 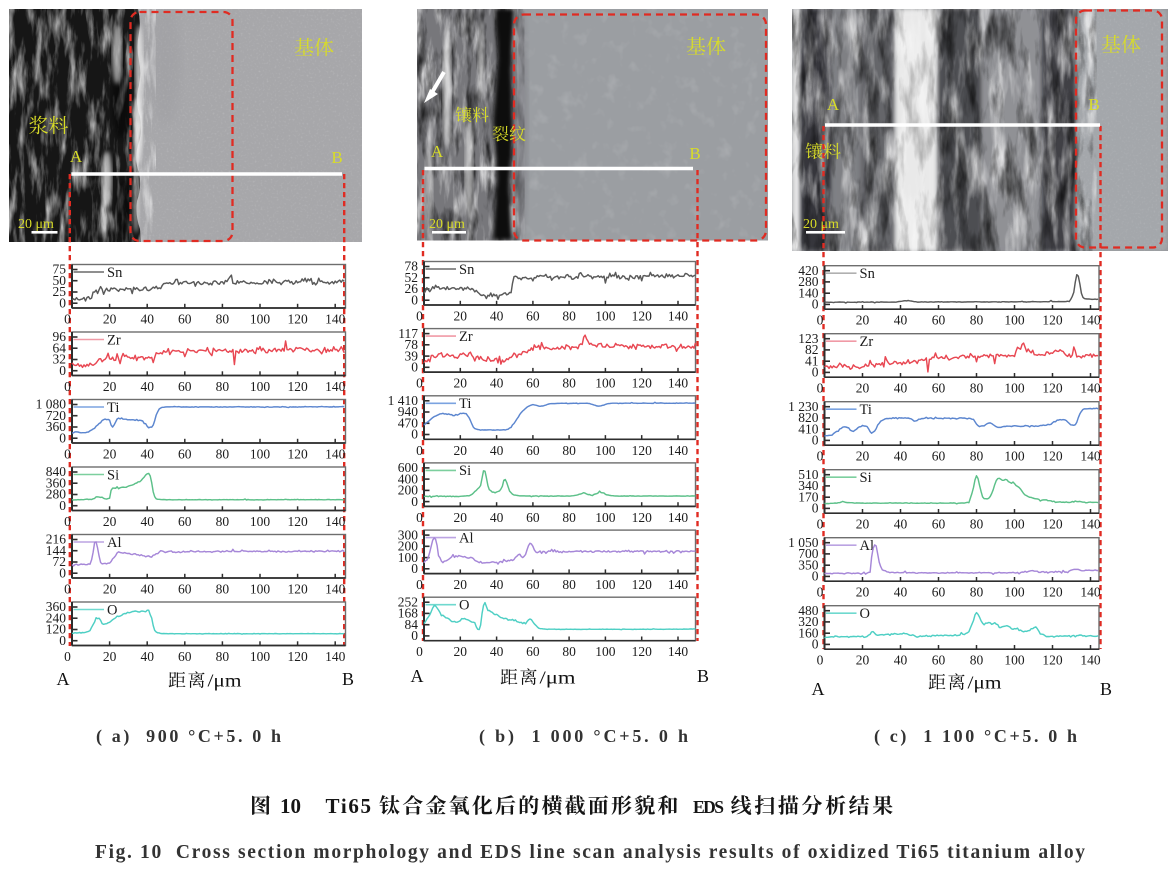 What do you see at coordinates (808, 564) in the screenshot?
I see `svg-text: 350` at bounding box center [808, 564].